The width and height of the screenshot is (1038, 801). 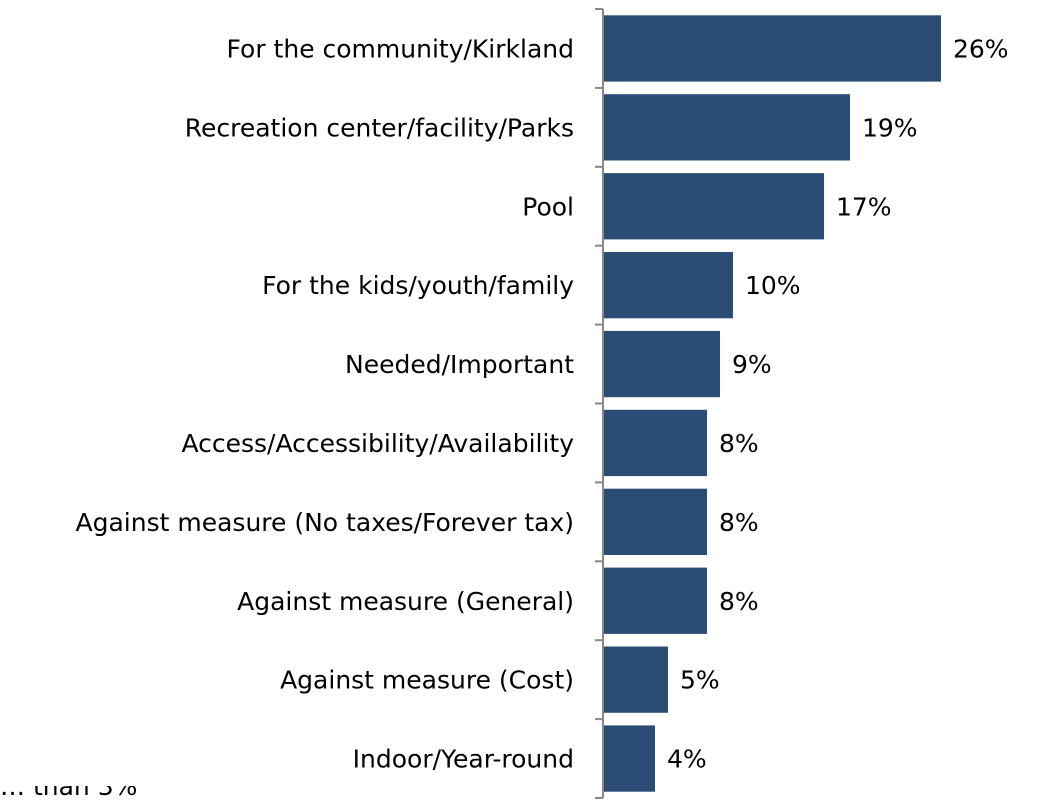 I want to click on value-label: 5%, so click(x=700, y=680).